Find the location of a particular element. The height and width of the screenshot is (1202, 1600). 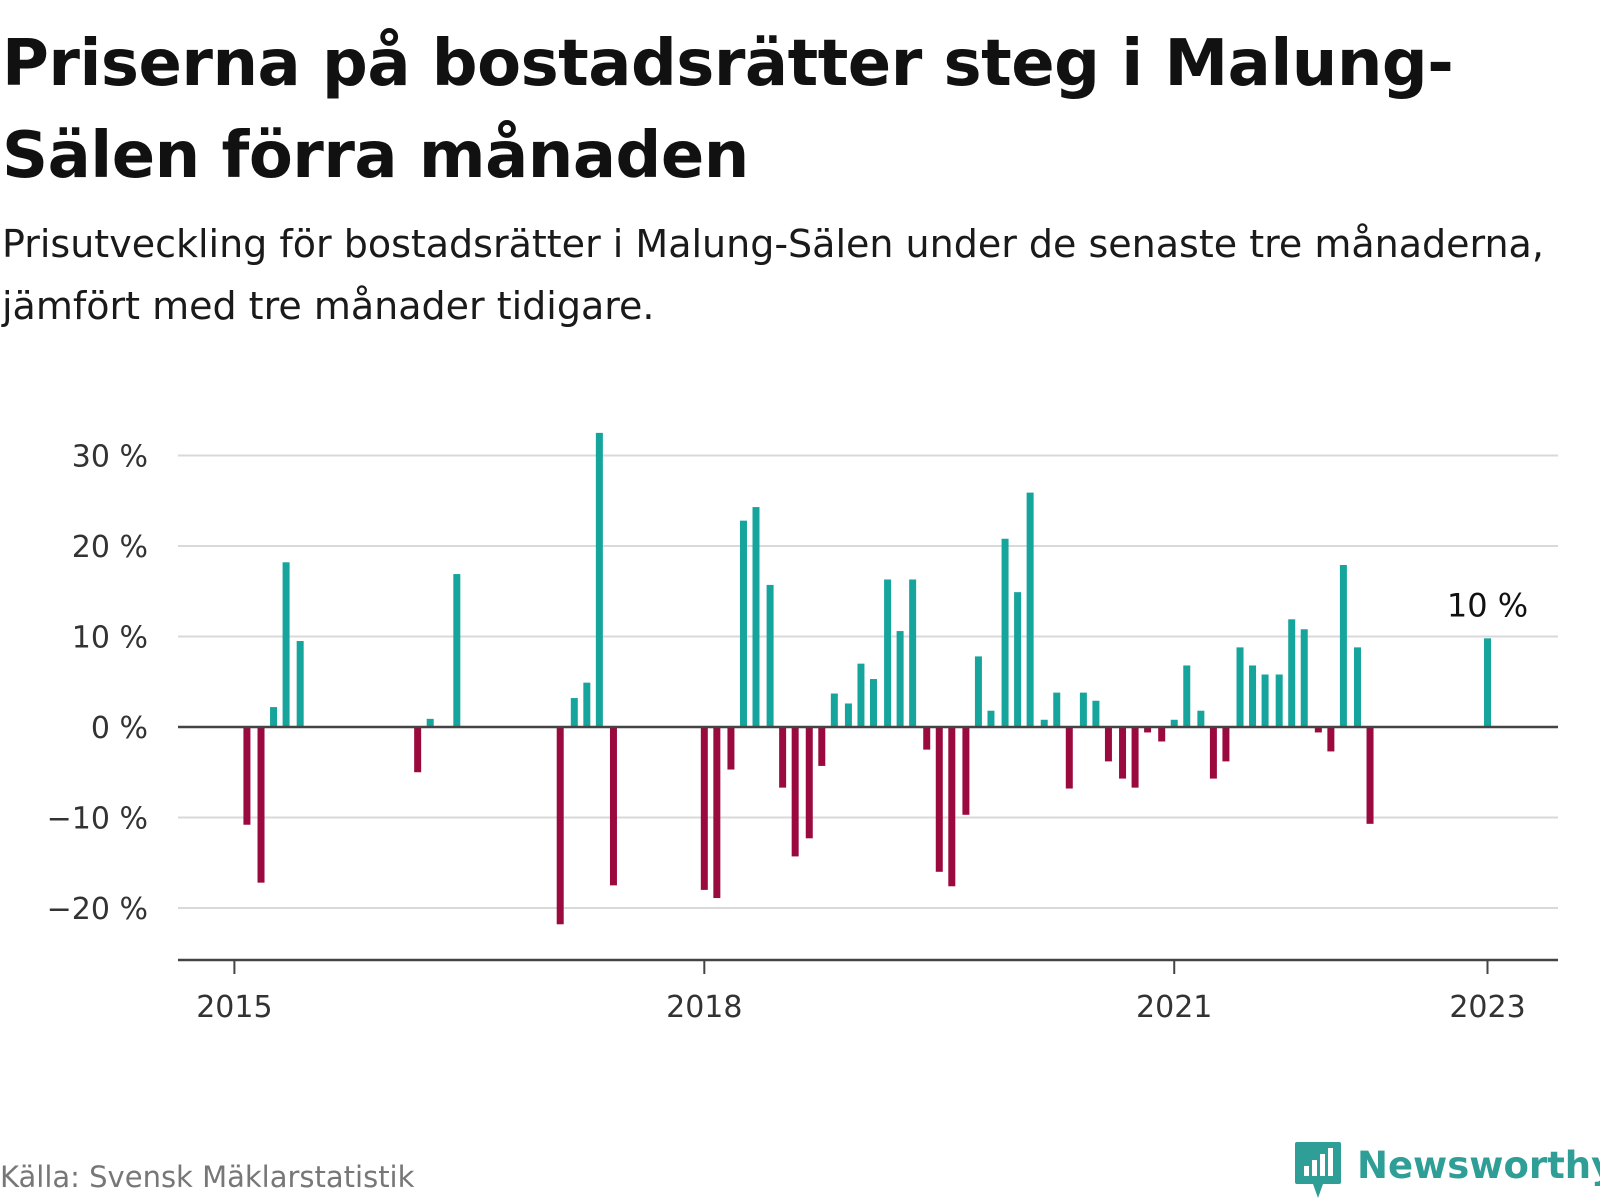

x-tick-label: 2018 is located at coordinates (704, 1007).